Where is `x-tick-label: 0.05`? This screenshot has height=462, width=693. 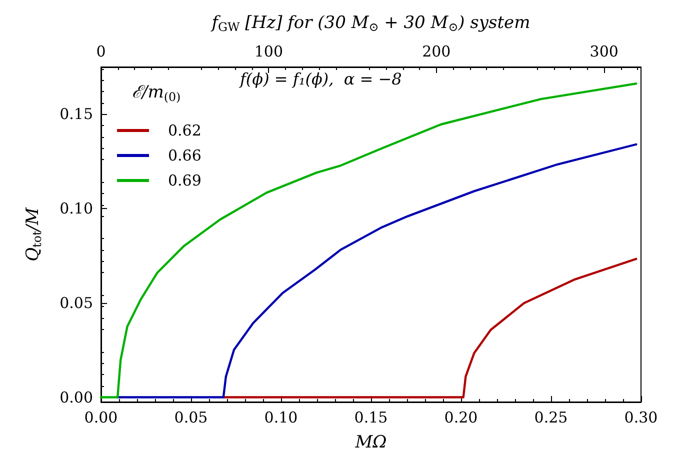 x-tick-label: 0.05 is located at coordinates (191, 417).